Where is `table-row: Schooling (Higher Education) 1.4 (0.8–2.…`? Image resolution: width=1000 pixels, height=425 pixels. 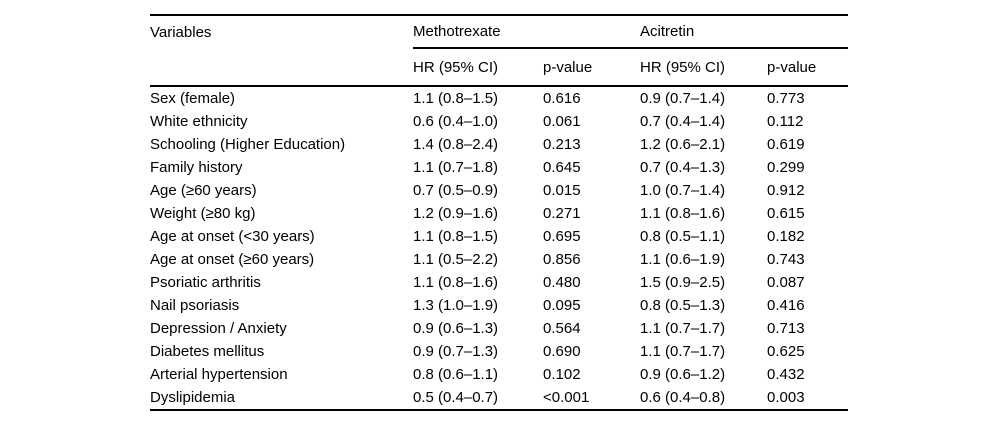
table-row: Schooling (Higher Education) 1.4 (0.8–2.… is located at coordinates (499, 144).